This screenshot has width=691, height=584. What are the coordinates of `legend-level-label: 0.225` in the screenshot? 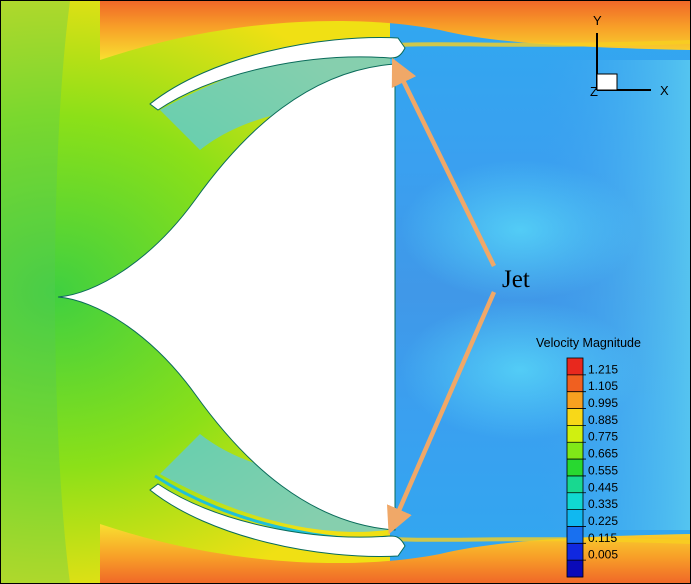 It's located at (603, 521).